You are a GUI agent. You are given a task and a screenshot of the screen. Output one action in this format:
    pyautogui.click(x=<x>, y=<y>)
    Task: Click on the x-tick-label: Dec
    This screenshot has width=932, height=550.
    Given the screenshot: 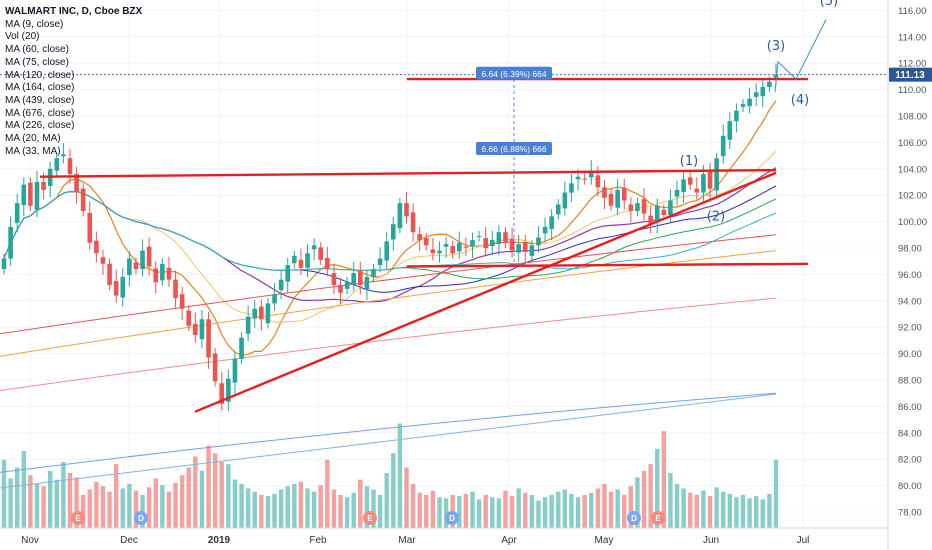 What is the action you would take?
    pyautogui.click(x=129, y=540)
    